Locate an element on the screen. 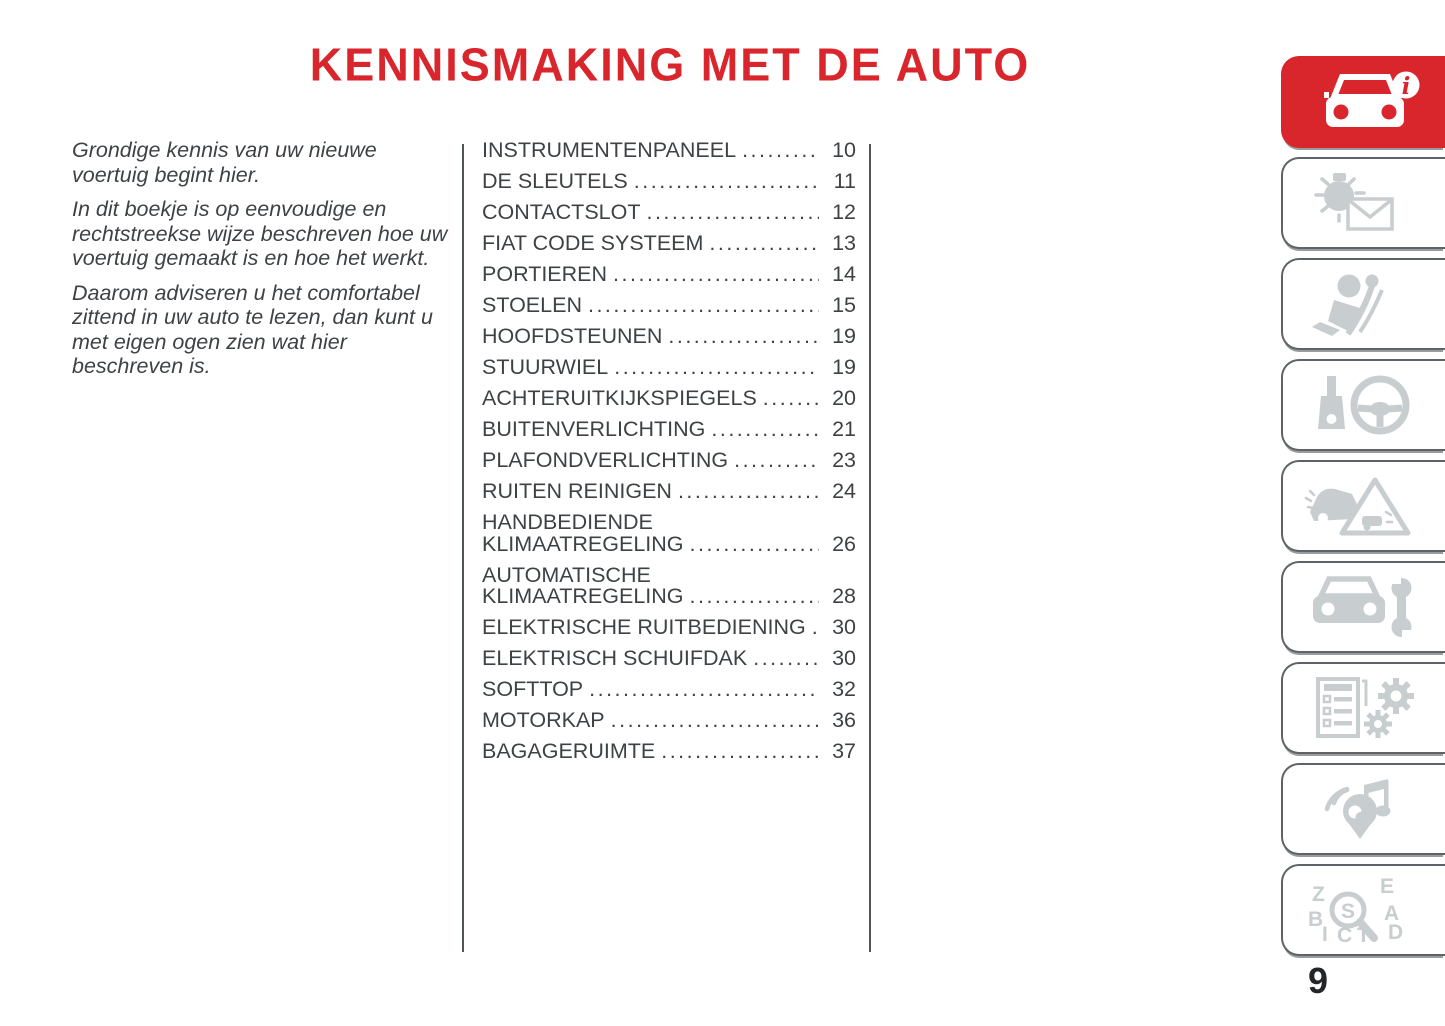  toc-entry-page: 24 is located at coordinates (844, 491).